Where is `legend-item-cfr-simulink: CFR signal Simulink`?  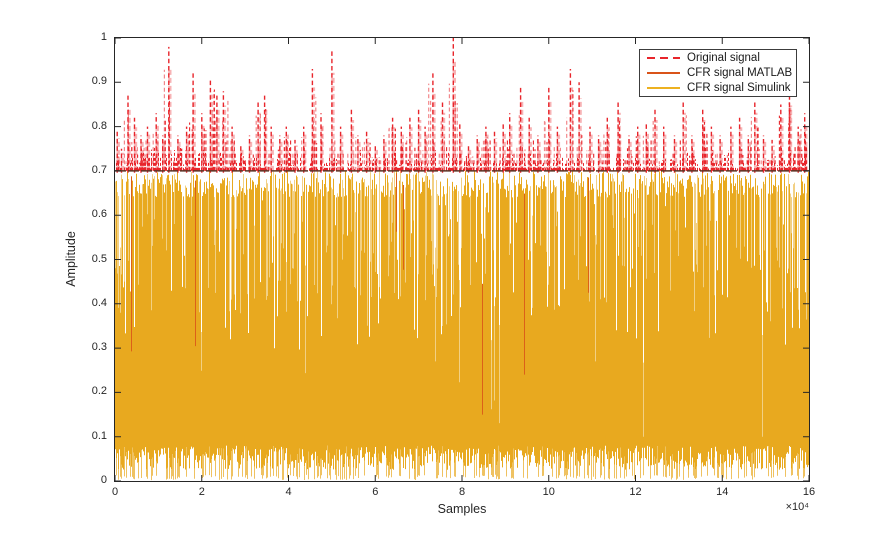
legend-item-cfr-simulink: CFR signal Simulink is located at coordinates (718, 88).